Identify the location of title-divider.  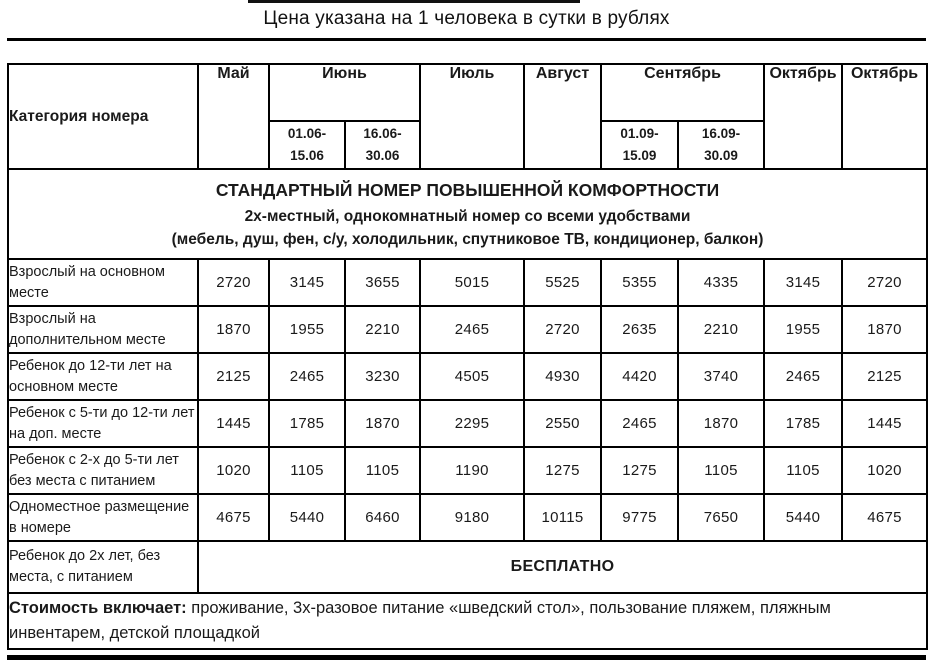
(466, 39).